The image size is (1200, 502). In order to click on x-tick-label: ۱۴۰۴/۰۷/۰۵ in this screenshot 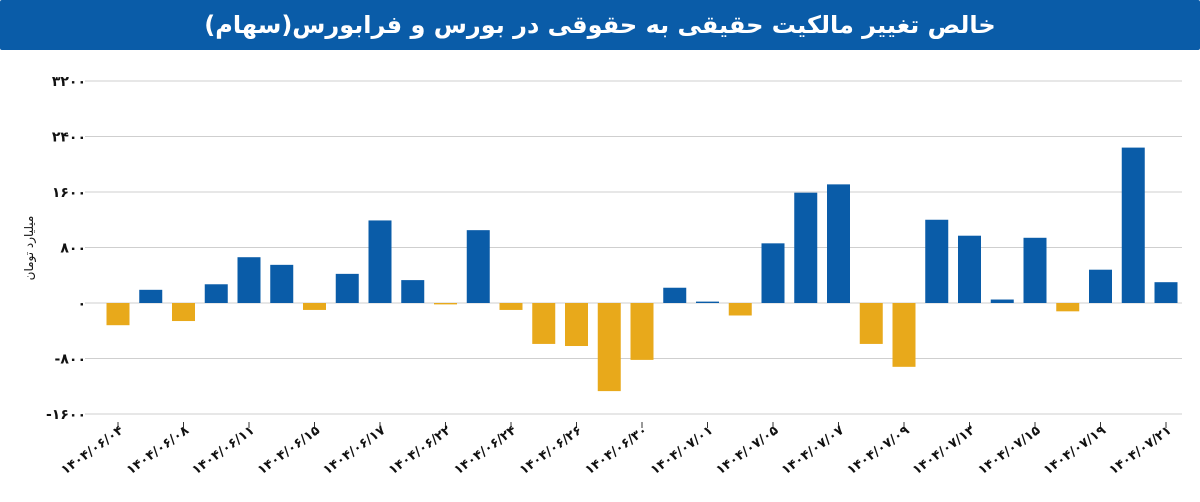, I will do `click(747, 450)`.